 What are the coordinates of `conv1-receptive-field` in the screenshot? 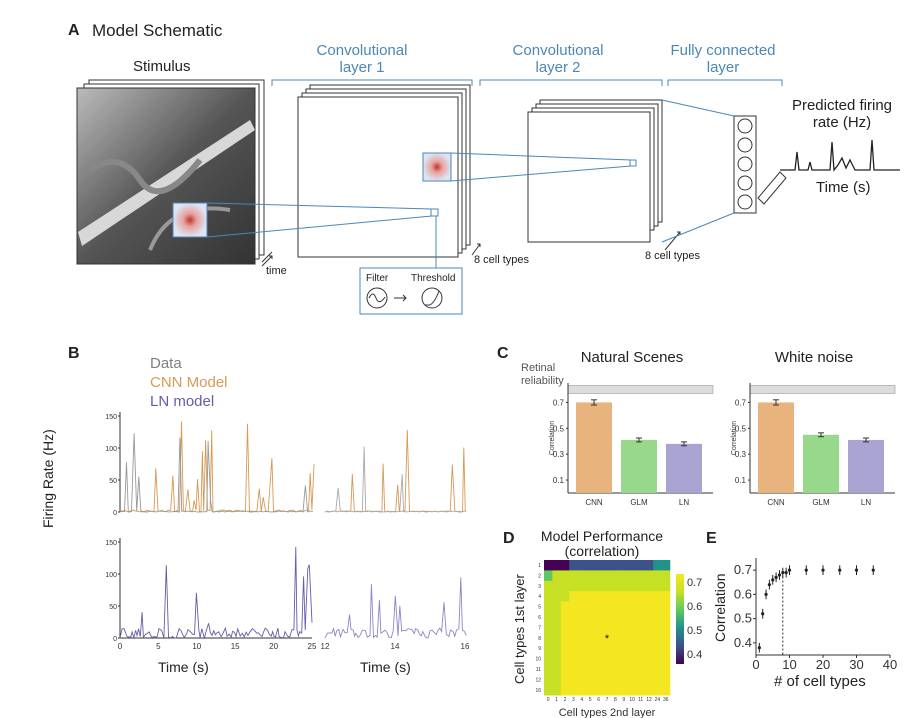 It's located at (437, 167).